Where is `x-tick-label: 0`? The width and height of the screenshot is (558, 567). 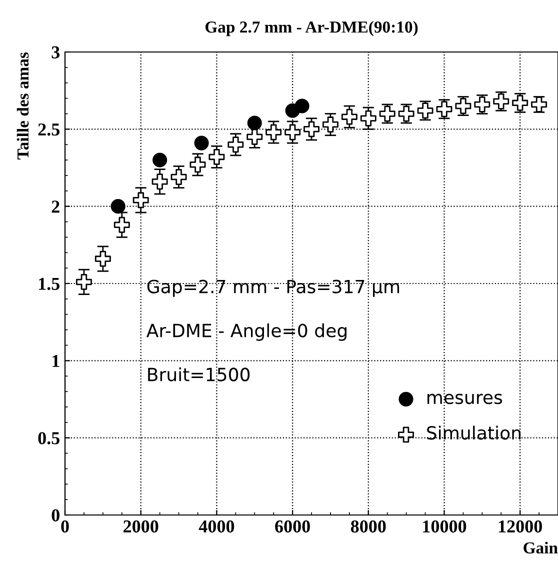 x-tick-label: 0 is located at coordinates (65, 526).